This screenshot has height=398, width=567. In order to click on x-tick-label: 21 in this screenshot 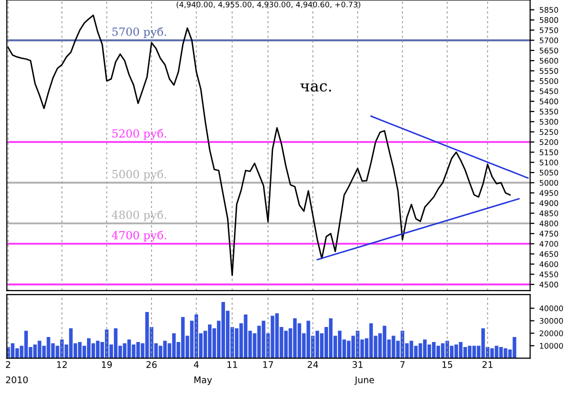, I will do `click(487, 364)`.